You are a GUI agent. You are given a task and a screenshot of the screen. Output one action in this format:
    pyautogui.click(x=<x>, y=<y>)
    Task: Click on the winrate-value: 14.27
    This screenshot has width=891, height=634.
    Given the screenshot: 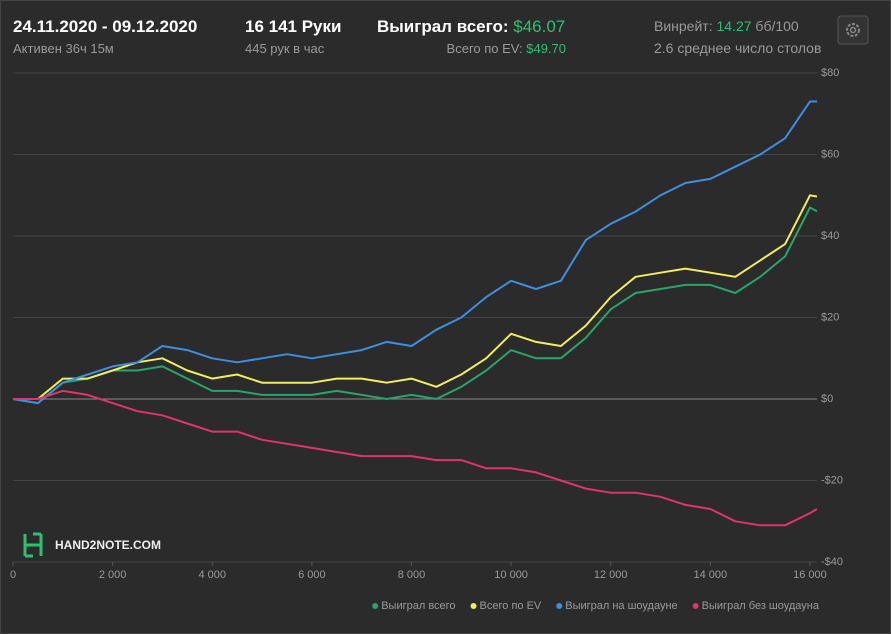 What is the action you would take?
    pyautogui.click(x=734, y=26)
    